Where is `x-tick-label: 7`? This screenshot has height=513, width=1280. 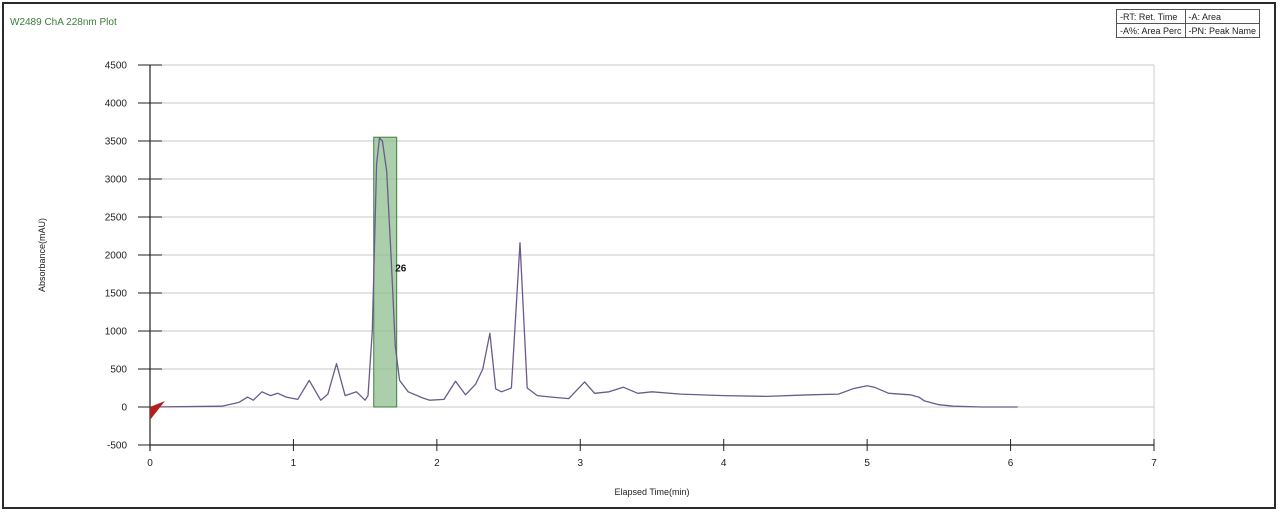 x-tick-label: 7 is located at coordinates (1154, 463).